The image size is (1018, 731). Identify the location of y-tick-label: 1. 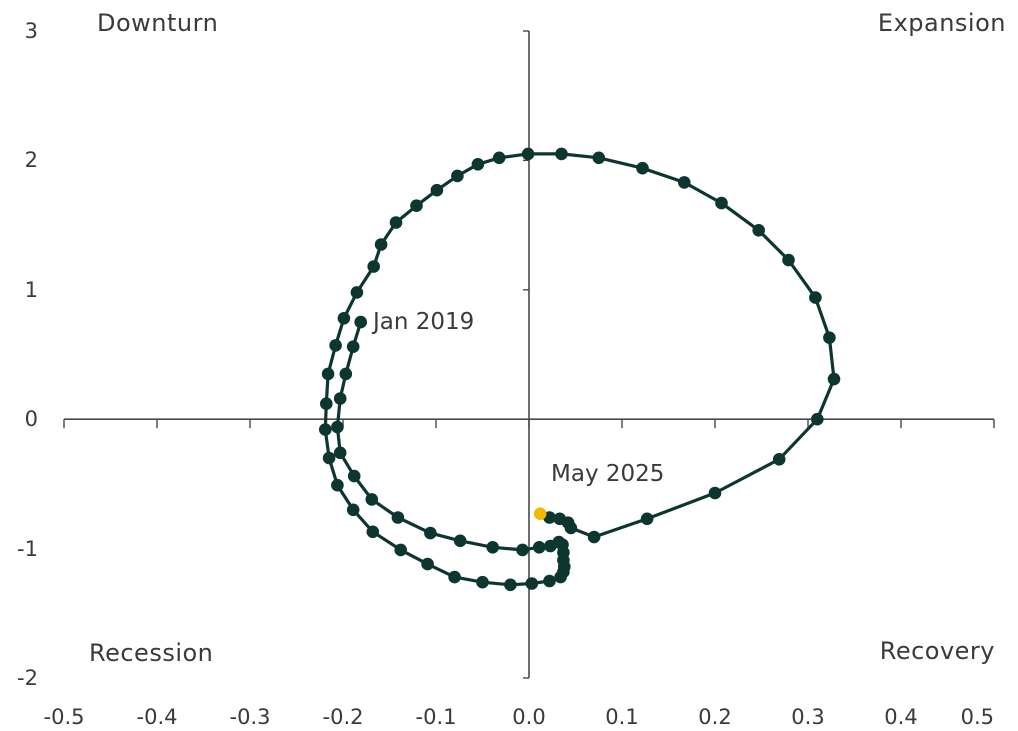
(31, 290).